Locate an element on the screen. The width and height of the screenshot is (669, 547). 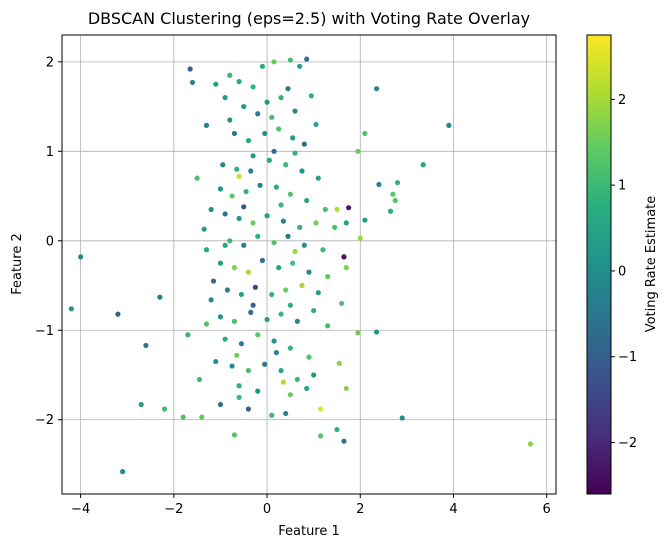
y-axis-label: Feature 2 is located at coordinates (17, 264).